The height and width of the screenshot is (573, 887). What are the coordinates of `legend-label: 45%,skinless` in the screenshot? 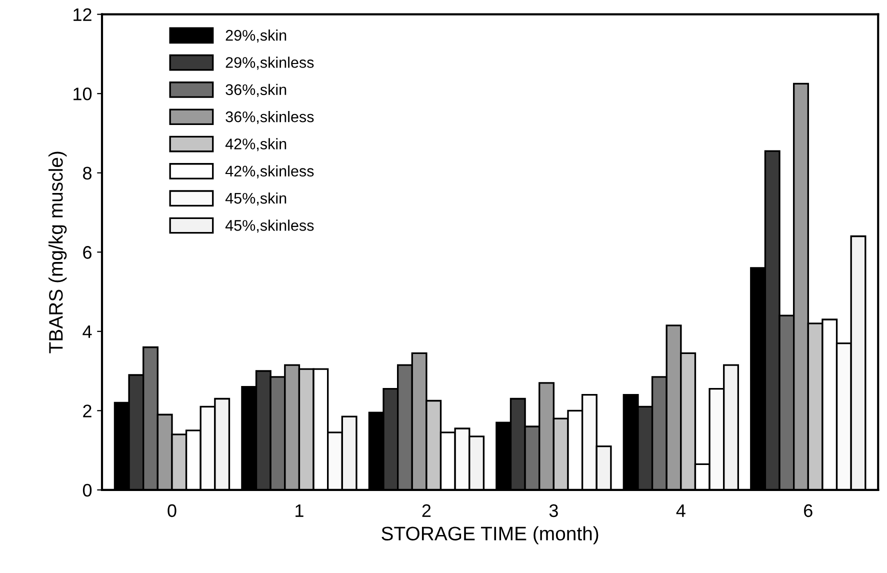 It's located at (269, 226).